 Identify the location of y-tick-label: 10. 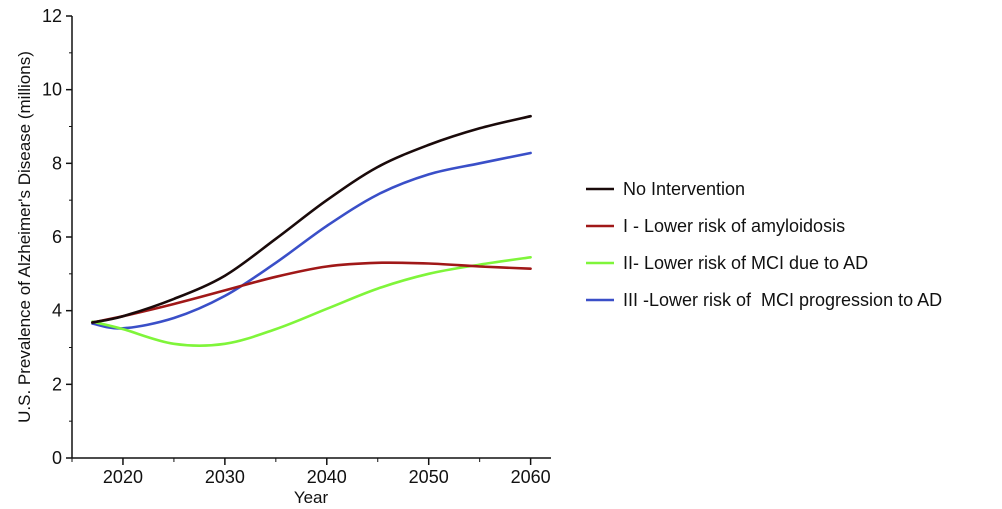
(52, 90).